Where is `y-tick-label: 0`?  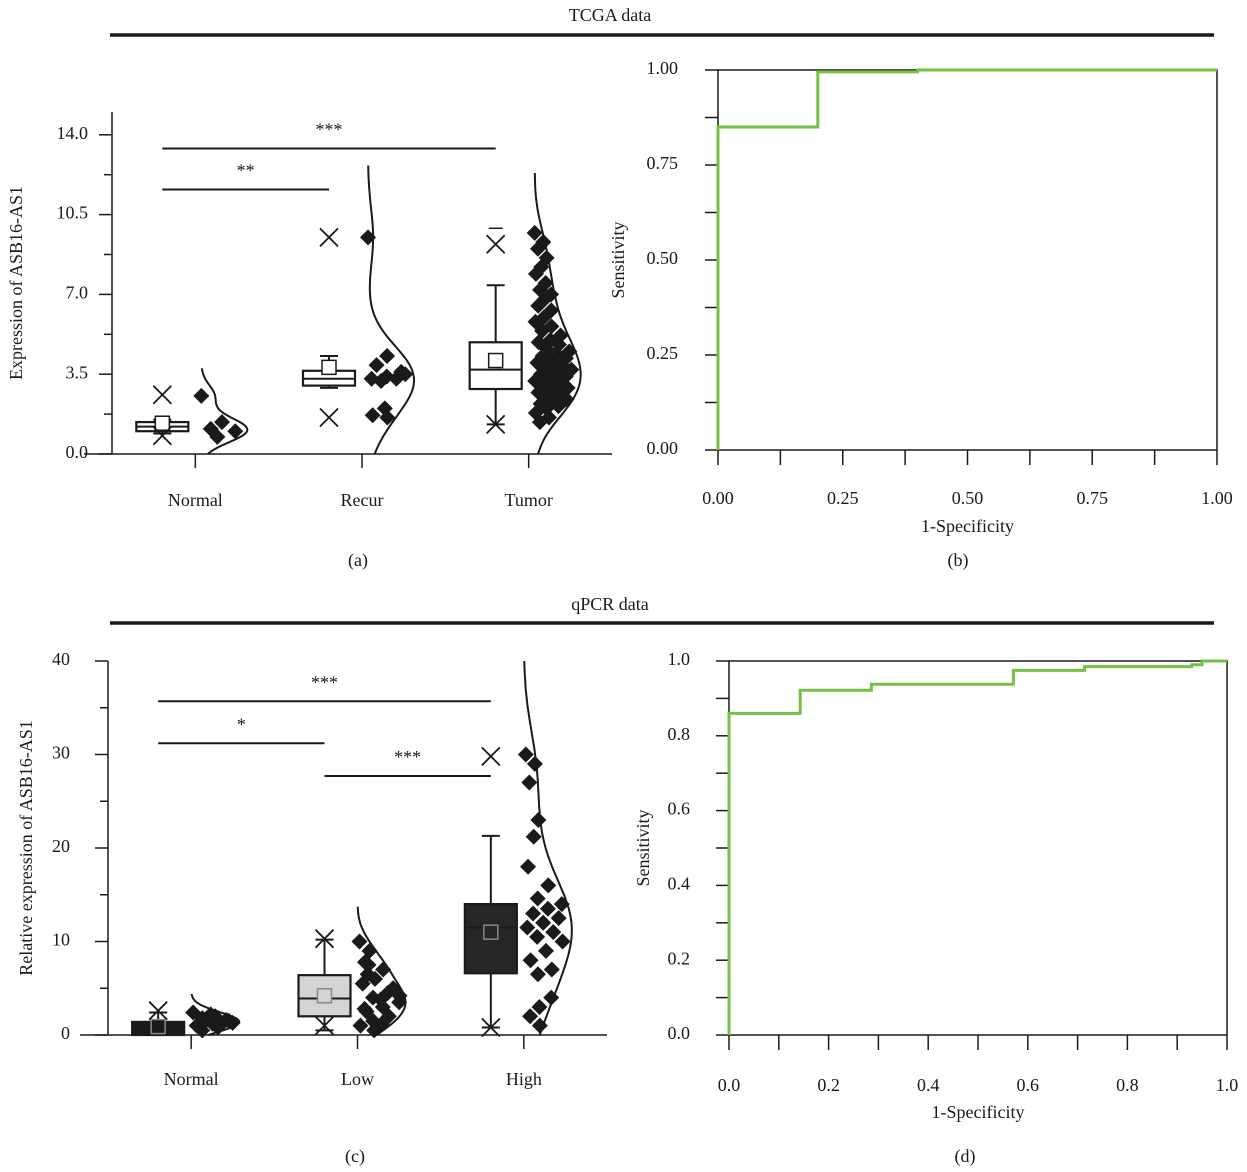
y-tick-label: 0 is located at coordinates (65, 1033).